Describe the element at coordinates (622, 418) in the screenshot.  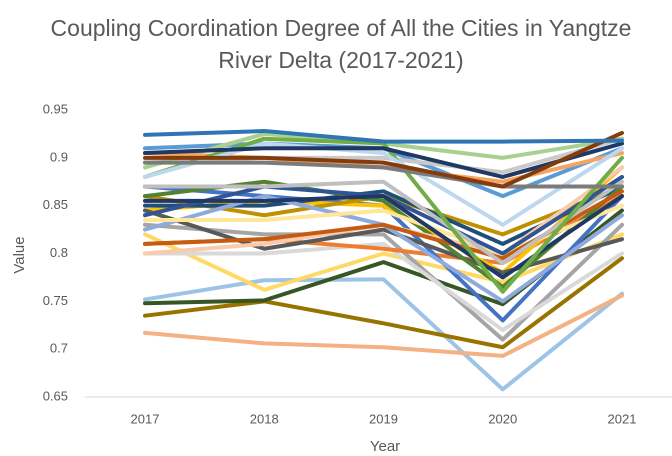
I see `x-tick-label: 2021` at that location.